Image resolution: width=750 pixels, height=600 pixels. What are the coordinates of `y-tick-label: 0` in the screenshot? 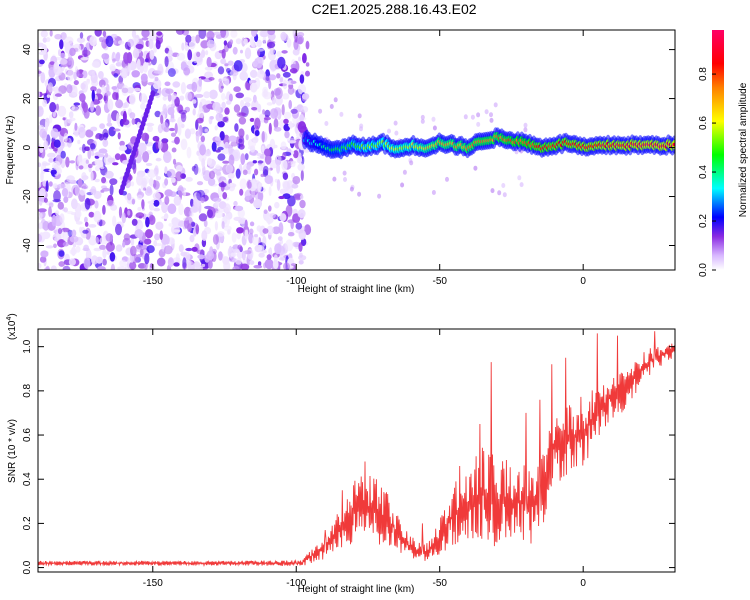 It's located at (27, 147).